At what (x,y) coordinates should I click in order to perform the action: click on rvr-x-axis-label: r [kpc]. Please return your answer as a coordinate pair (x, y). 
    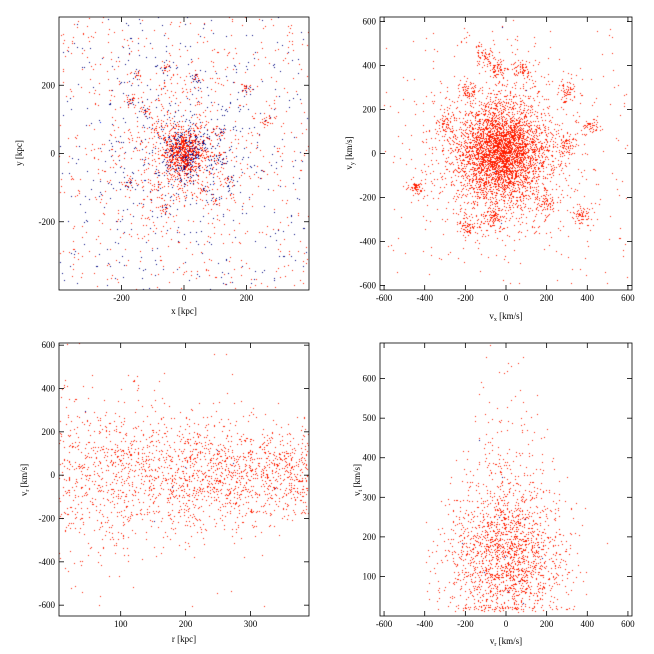
    Looking at the image, I should click on (184, 639).